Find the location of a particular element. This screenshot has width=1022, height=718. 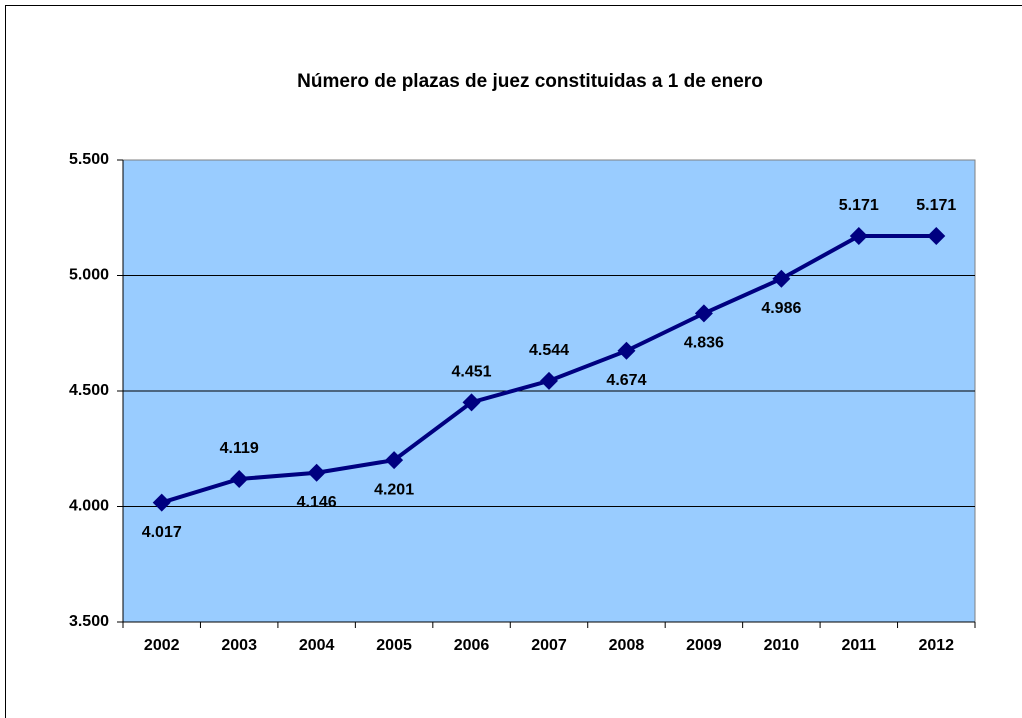

x-tick-label: 2004 is located at coordinates (317, 645).